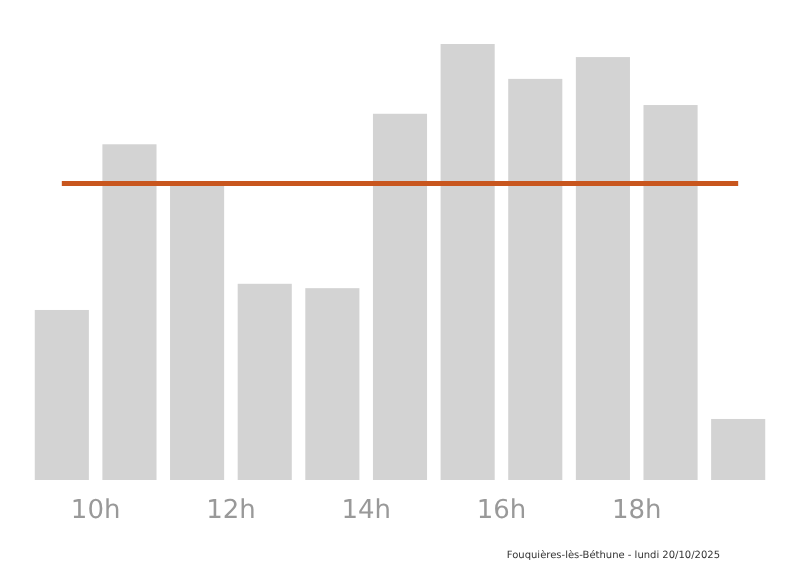 The height and width of the screenshot is (572, 800). I want to click on x-tick-label: 18h, so click(636, 511).